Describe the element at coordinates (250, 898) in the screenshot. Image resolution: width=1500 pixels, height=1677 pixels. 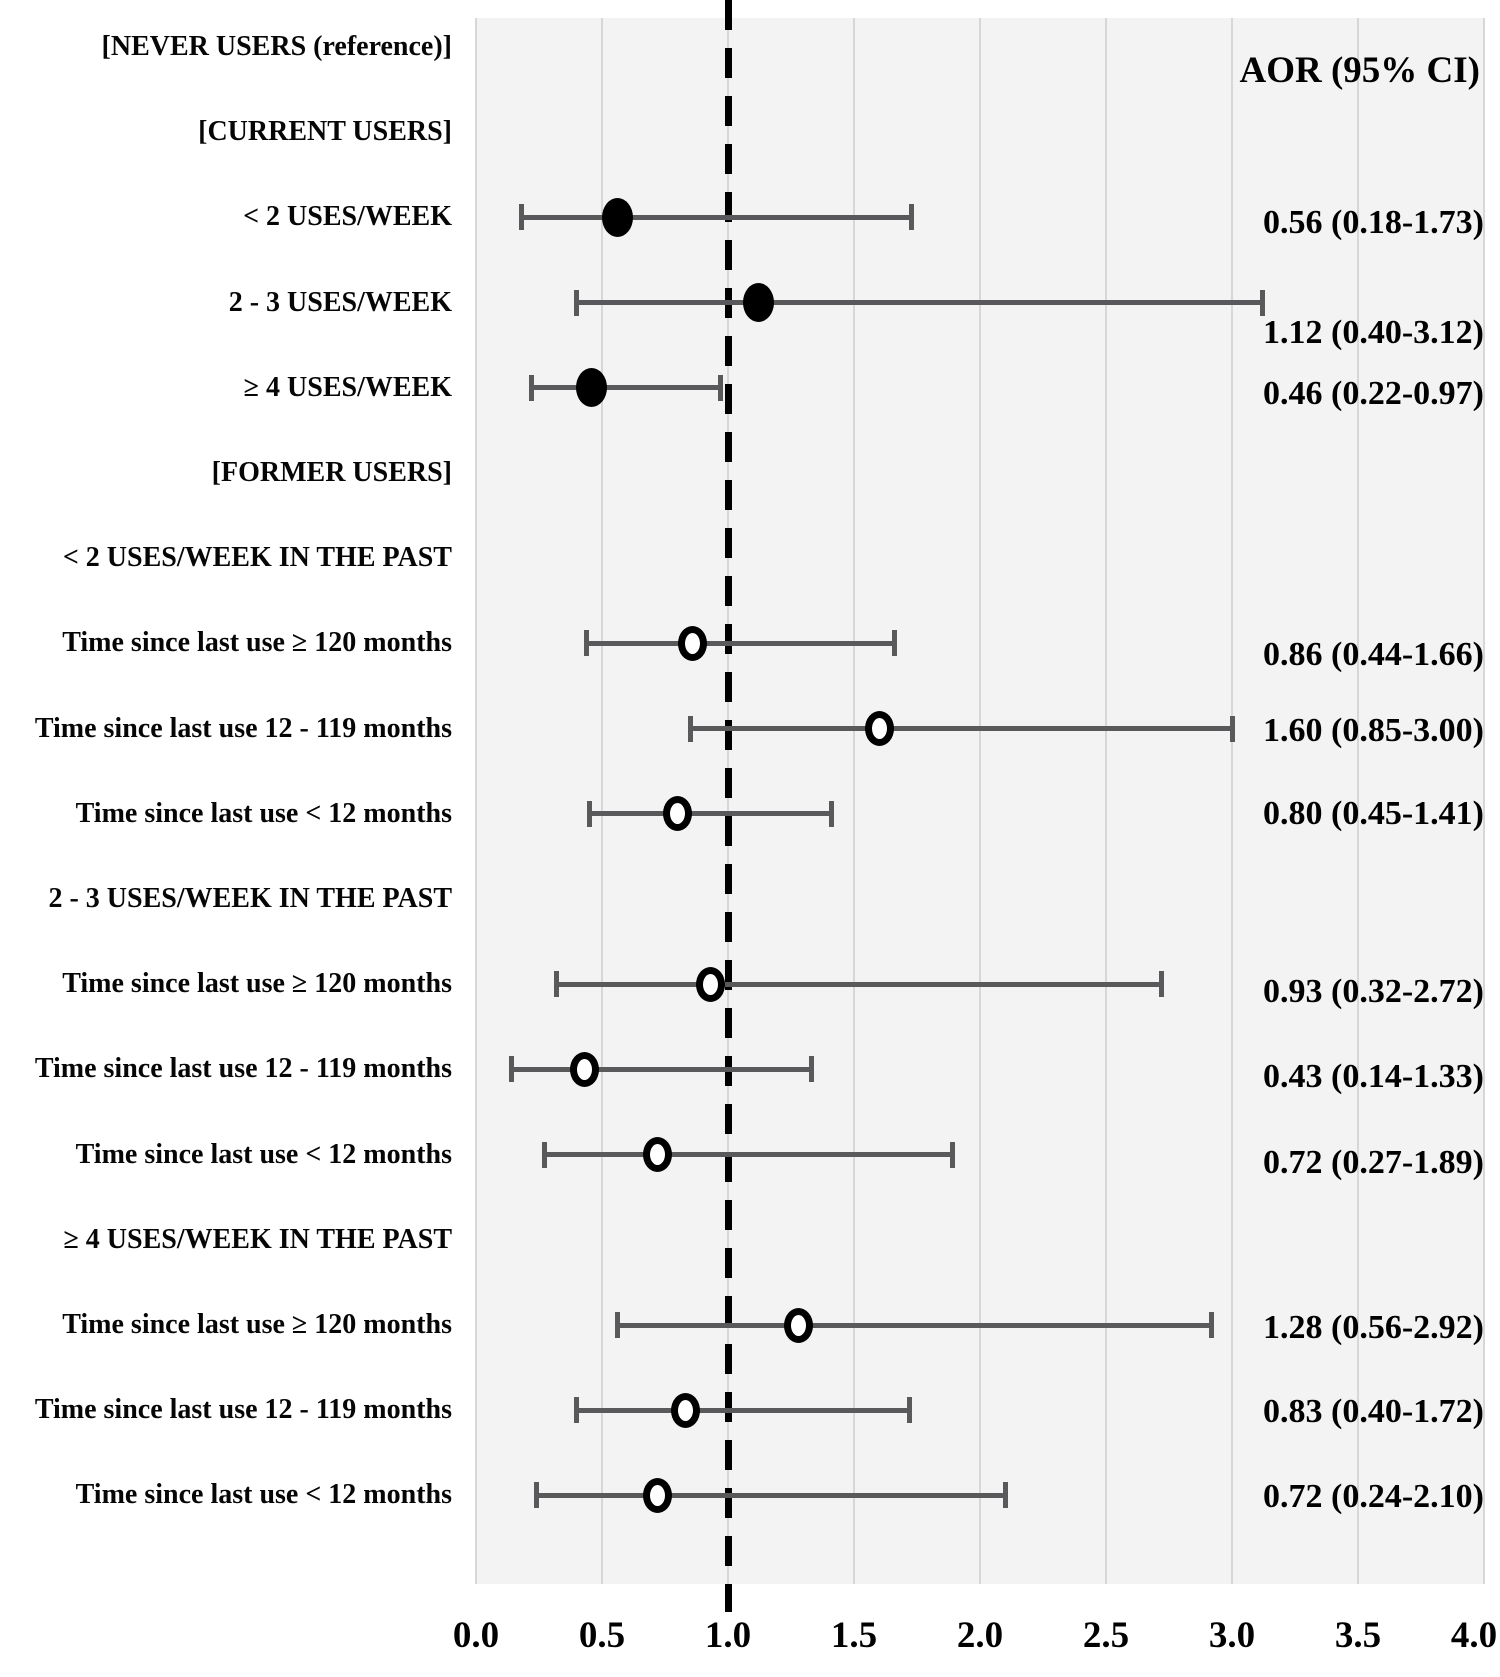
I see `row-label-group-header: 2 - 3 USES/WEEK IN THE PAST` at that location.